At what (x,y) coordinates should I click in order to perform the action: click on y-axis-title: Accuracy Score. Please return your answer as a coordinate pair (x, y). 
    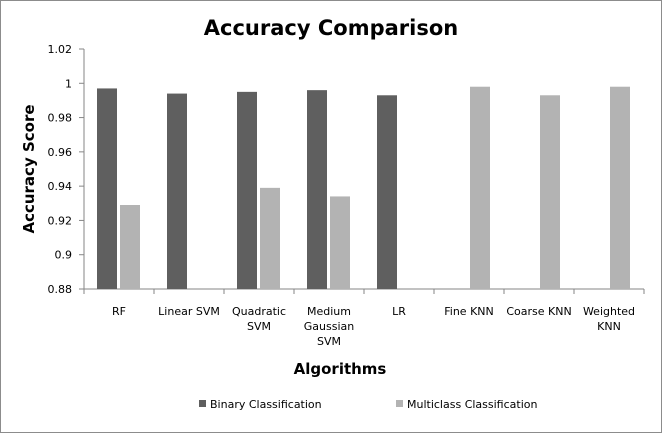
    Looking at the image, I should click on (29, 168).